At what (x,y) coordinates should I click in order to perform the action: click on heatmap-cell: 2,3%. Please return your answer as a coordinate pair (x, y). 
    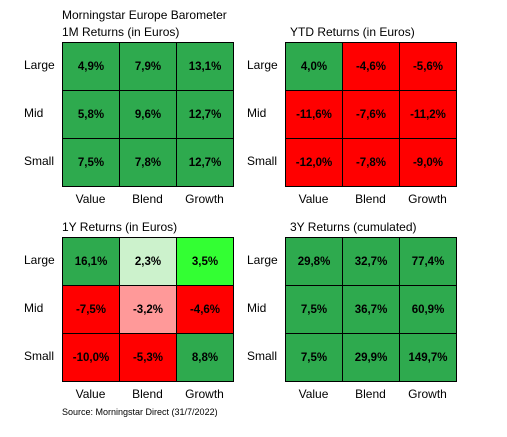
    Looking at the image, I should click on (148, 261).